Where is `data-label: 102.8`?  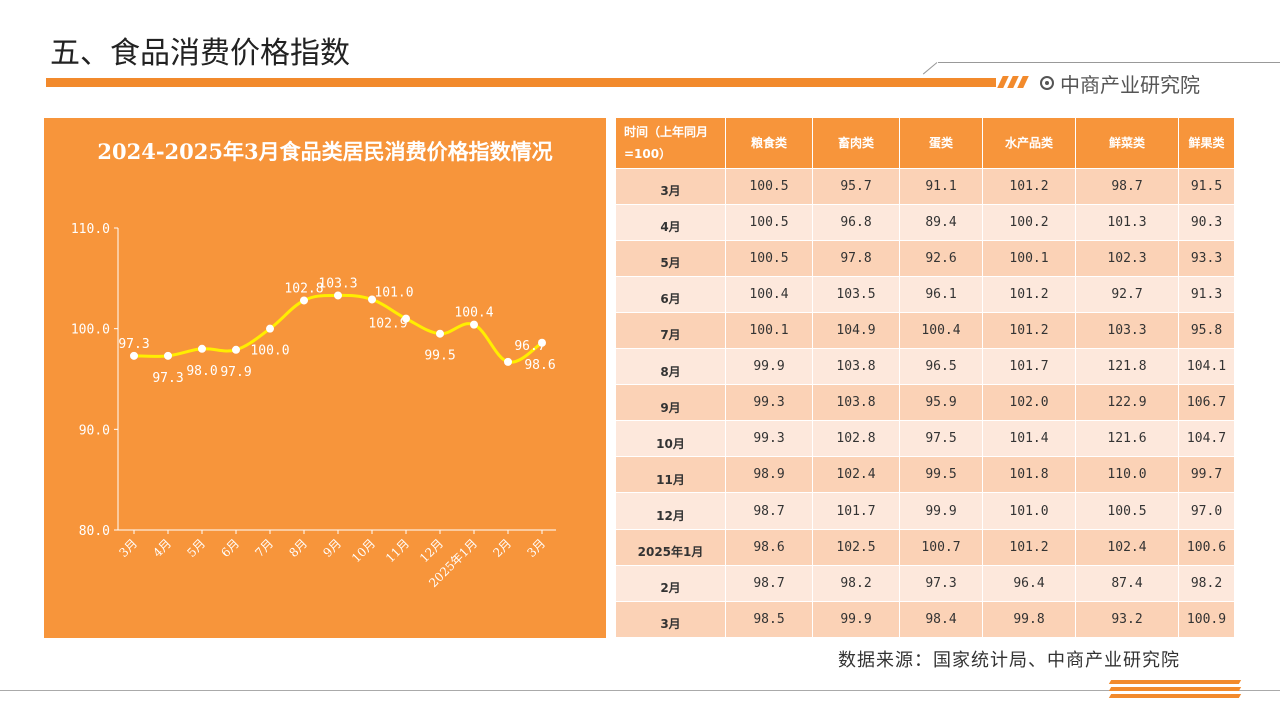
data-label: 102.8 is located at coordinates (303, 288).